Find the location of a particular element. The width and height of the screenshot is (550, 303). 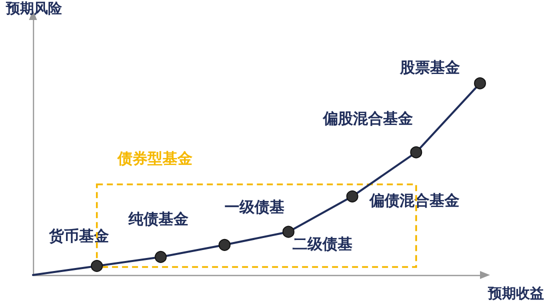

annotation: 偏股混合基金 is located at coordinates (368, 118).